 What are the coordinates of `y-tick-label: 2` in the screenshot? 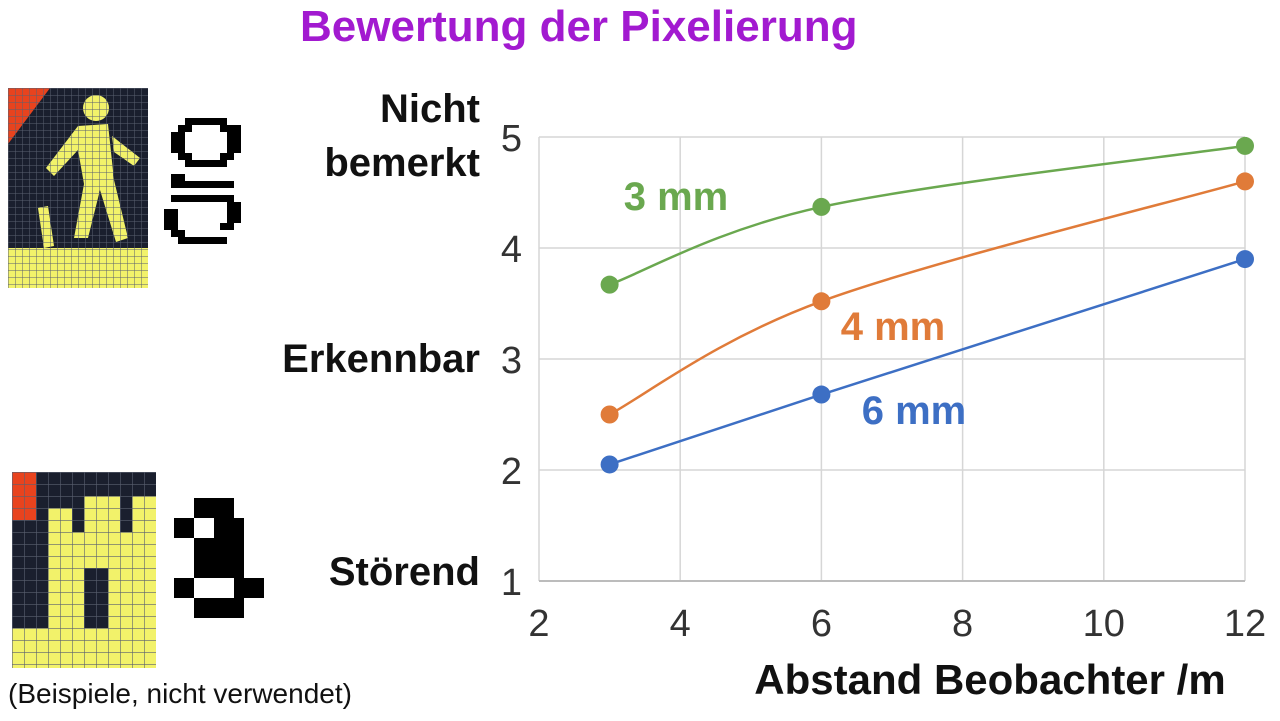 It's located at (511, 472).